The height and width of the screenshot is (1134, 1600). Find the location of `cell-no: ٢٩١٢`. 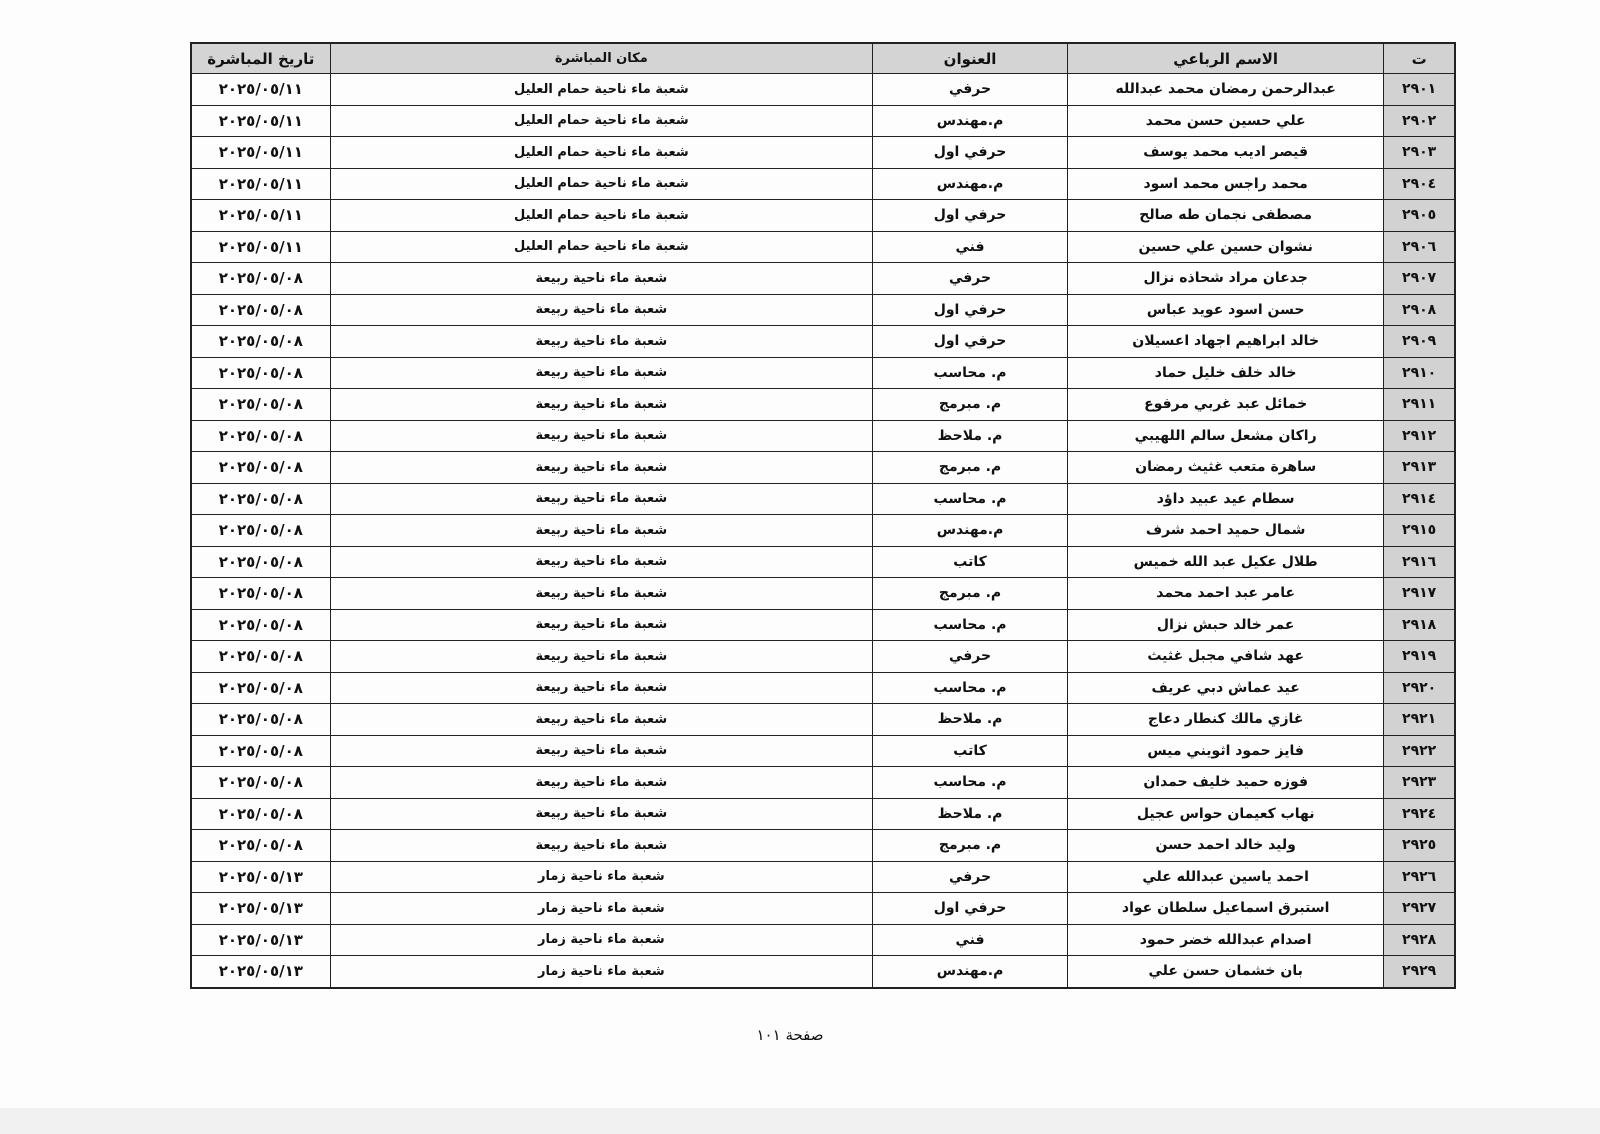

cell-no: ٢٩١٢ is located at coordinates (1419, 435).